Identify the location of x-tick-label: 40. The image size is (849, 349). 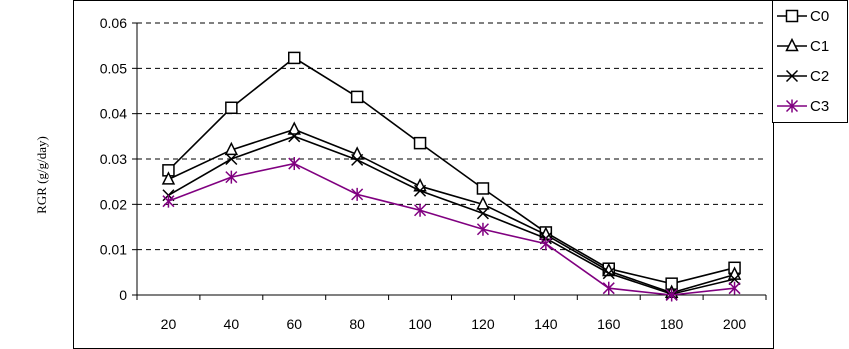
(232, 324).